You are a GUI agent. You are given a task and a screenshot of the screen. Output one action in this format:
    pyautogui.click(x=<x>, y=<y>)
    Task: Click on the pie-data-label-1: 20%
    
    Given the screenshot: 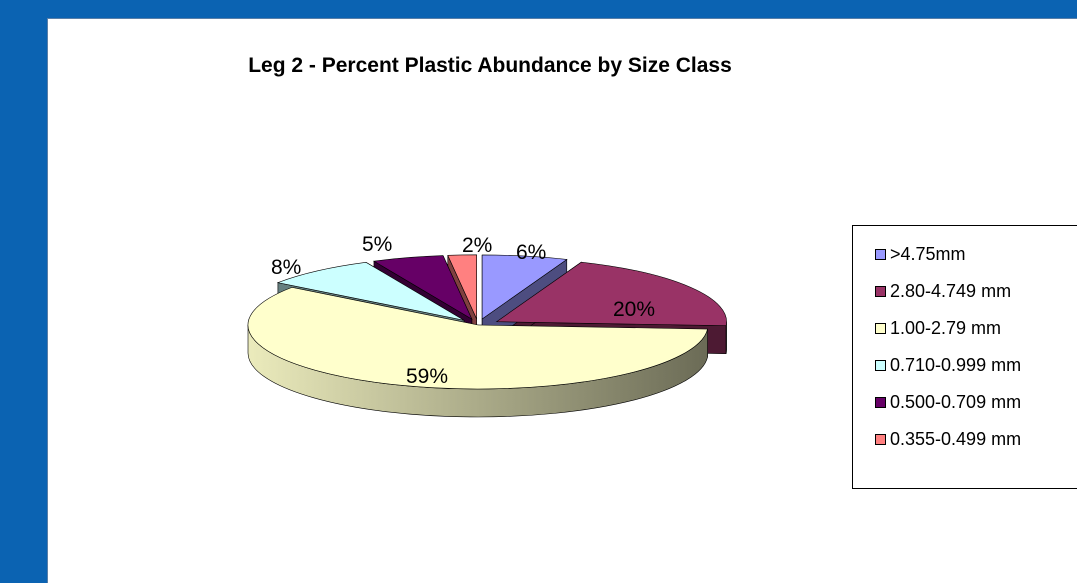 What is the action you would take?
    pyautogui.click(x=634, y=309)
    